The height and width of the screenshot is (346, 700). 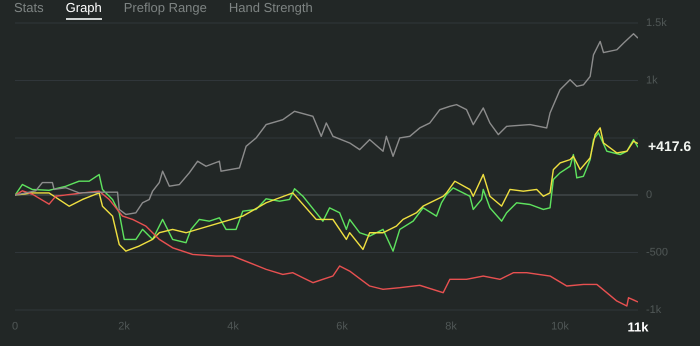 What do you see at coordinates (84, 8) in the screenshot?
I see `text: Graph` at bounding box center [84, 8].